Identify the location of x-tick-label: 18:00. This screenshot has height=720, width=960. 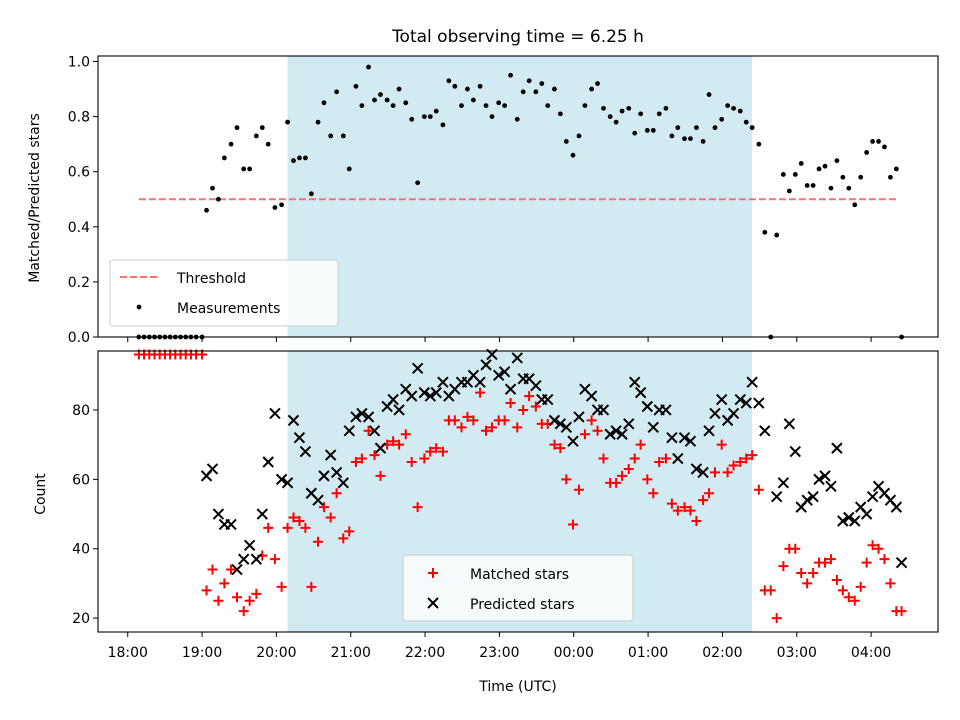
(128, 653).